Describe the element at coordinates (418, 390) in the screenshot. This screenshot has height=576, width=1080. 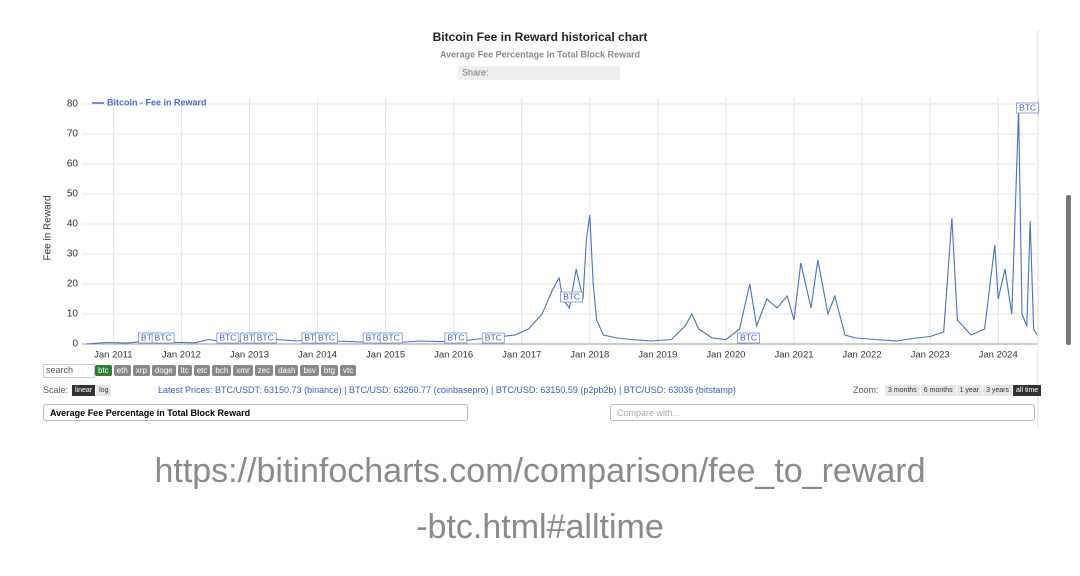
I see `price-item: BTC/USD: 63260.77 (coinbasepro)` at that location.